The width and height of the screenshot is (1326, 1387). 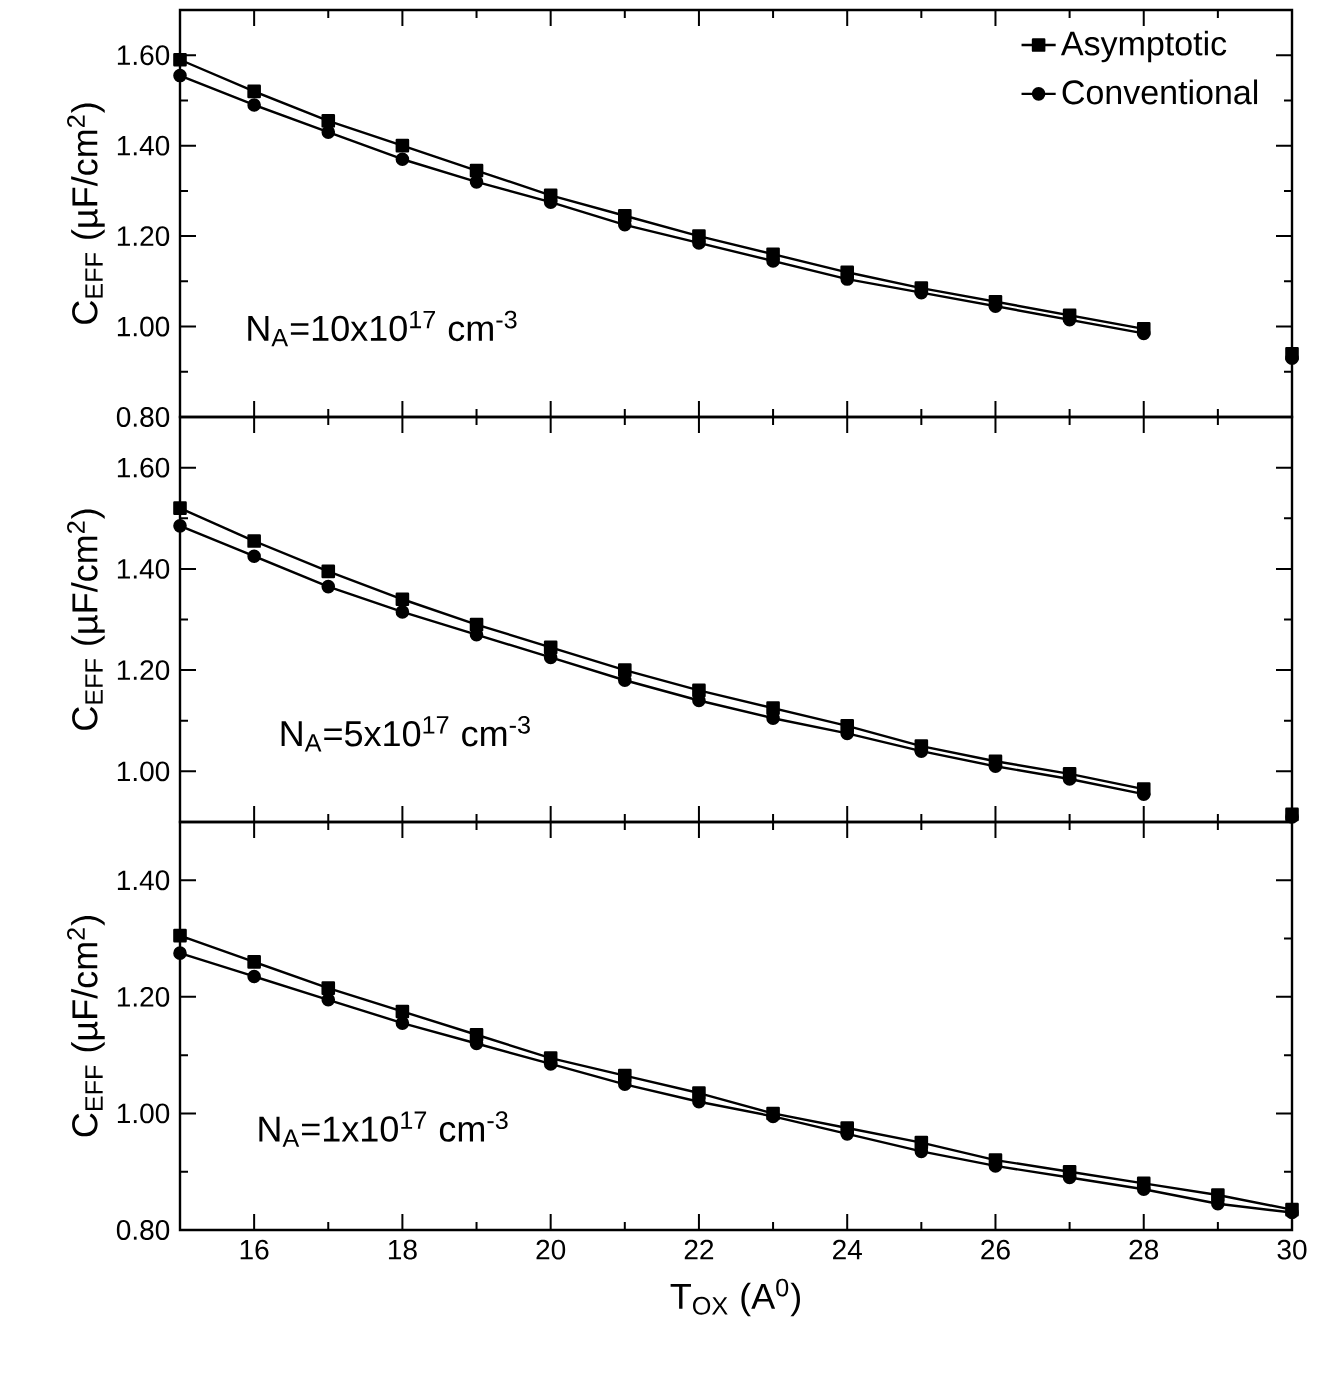 I want to click on x-tick-label: 22, so click(x=699, y=1249).